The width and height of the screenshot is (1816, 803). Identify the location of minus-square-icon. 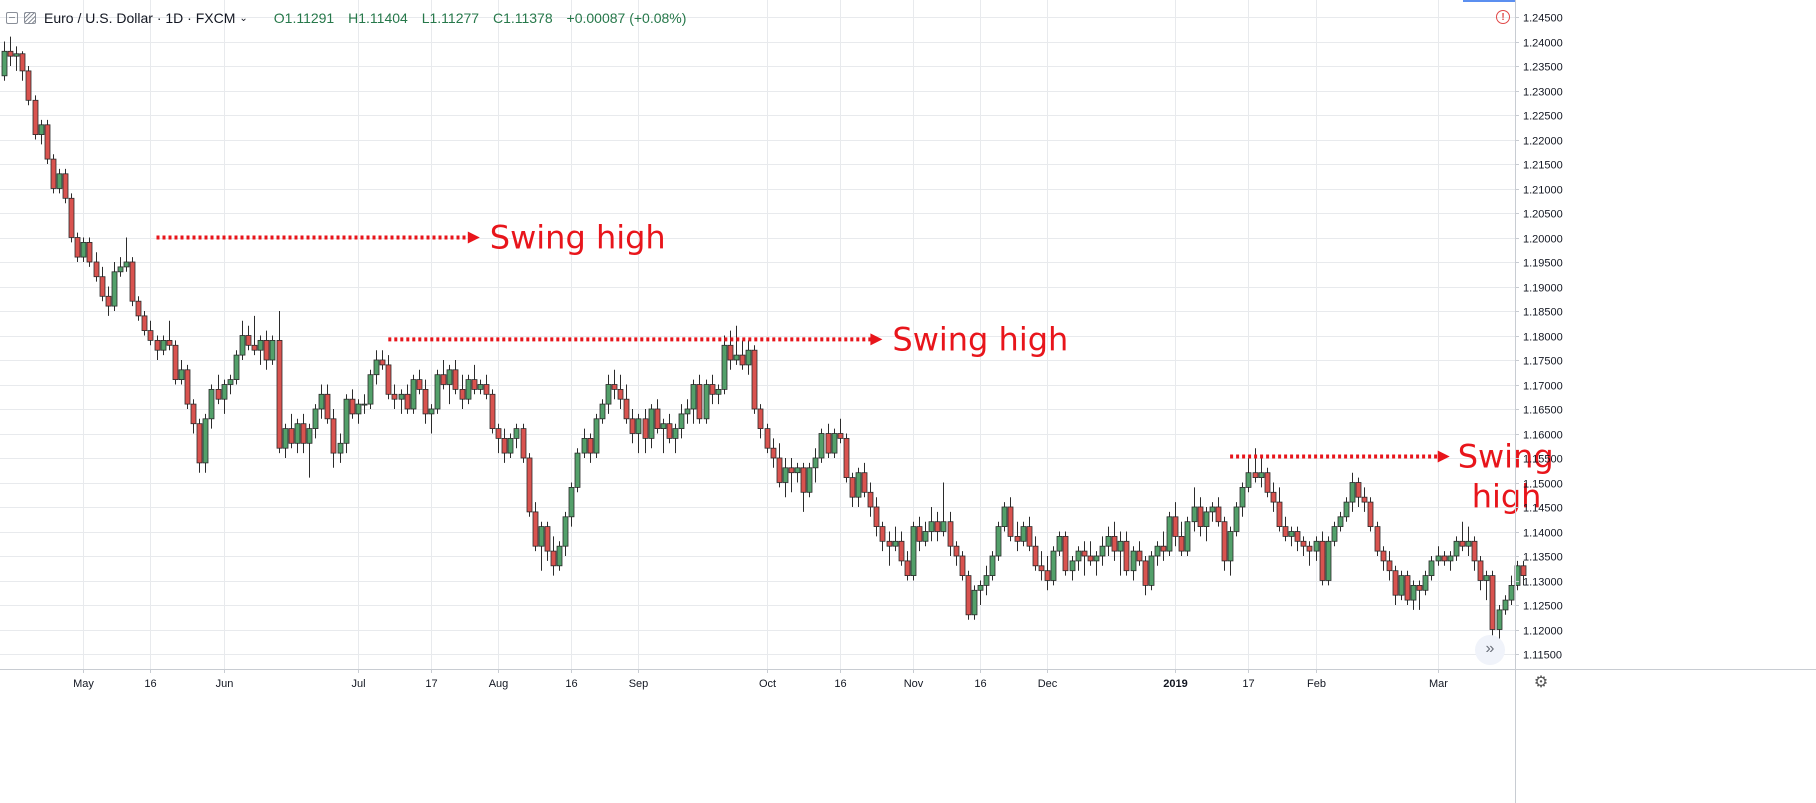
(12, 18).